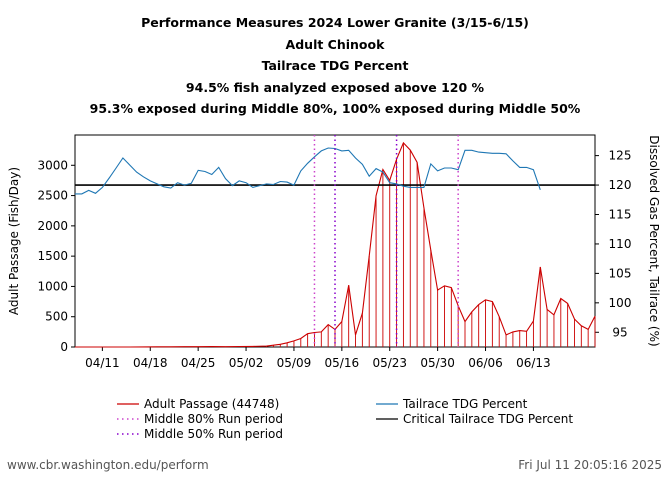  Describe the element at coordinates (64, 347) in the screenshot. I see `left-tick-label-0: 0` at that location.